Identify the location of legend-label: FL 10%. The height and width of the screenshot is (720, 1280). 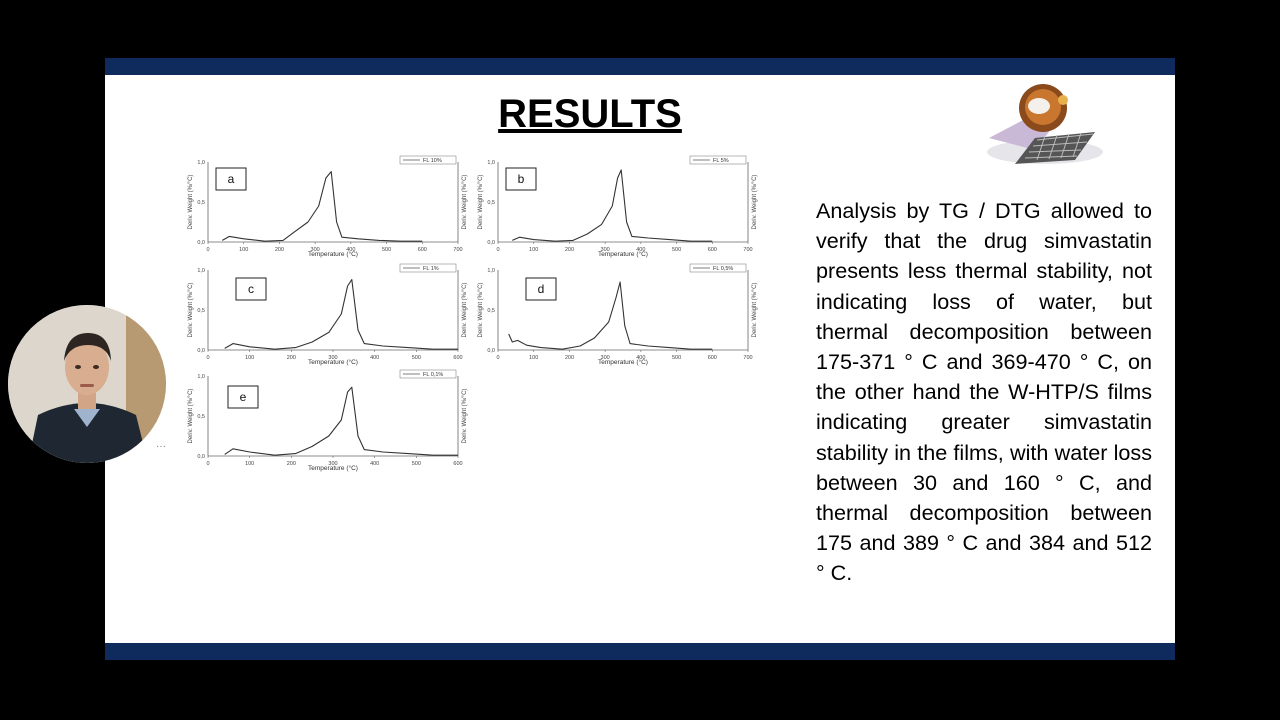
(432, 161).